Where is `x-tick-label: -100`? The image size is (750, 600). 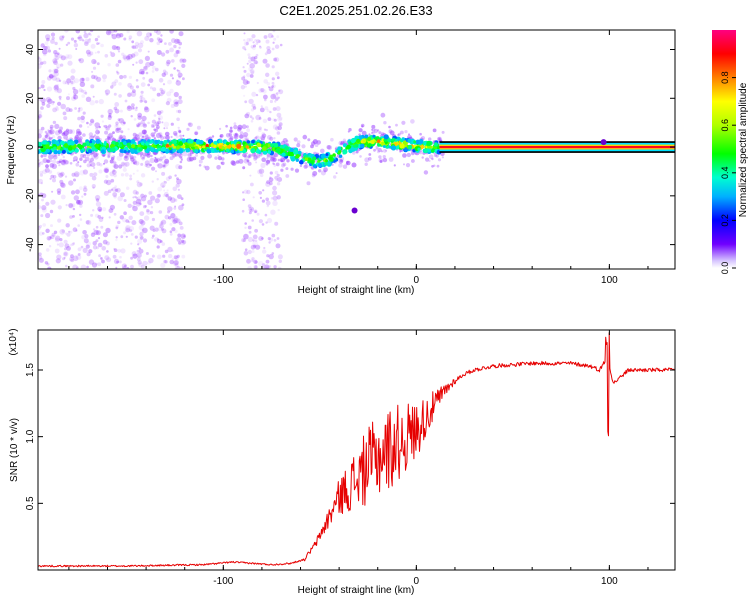
x-tick-label: -100 is located at coordinates (223, 581).